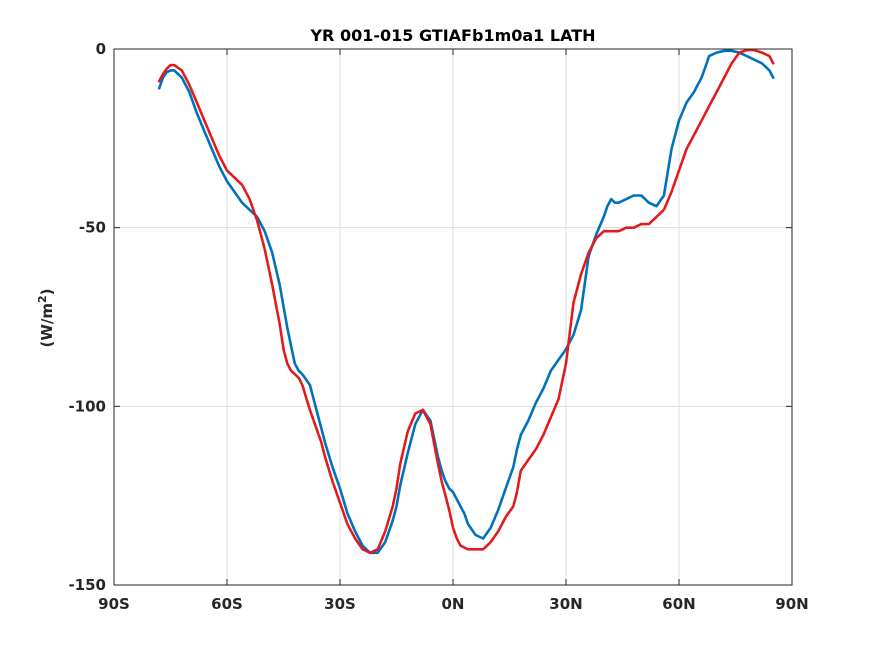 Image resolution: width=875 pixels, height=656 pixels. Describe the element at coordinates (565, 604) in the screenshot. I see `x-tick-label: 30N` at that location.